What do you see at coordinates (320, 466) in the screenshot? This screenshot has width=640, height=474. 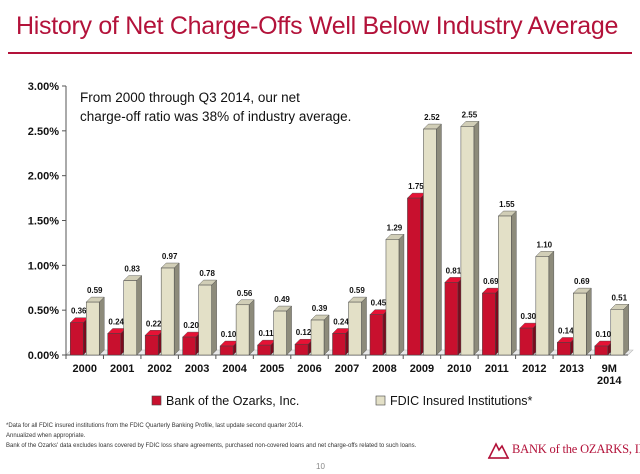 I see `page-number: 10` at bounding box center [320, 466].